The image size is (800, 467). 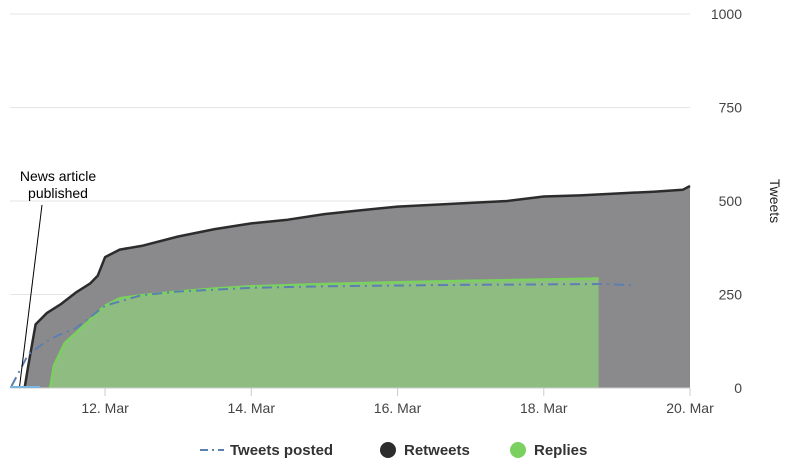 I want to click on legend-item-tweets-posted: Tweets posted, so click(x=266, y=450).